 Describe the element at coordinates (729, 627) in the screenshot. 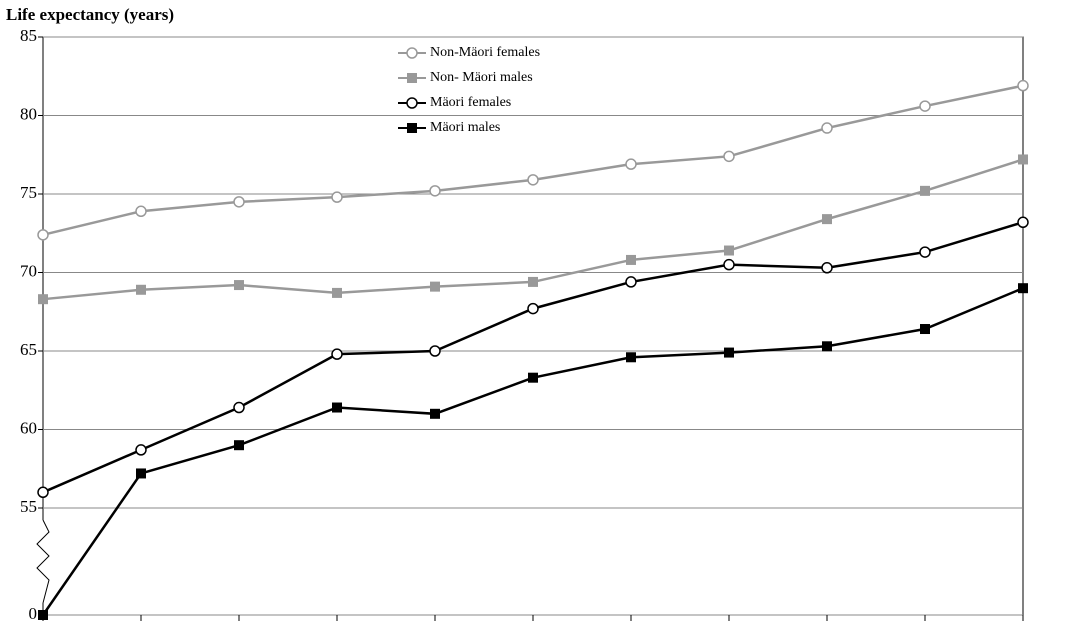

I see `x-tick-label: 1985–87` at that location.